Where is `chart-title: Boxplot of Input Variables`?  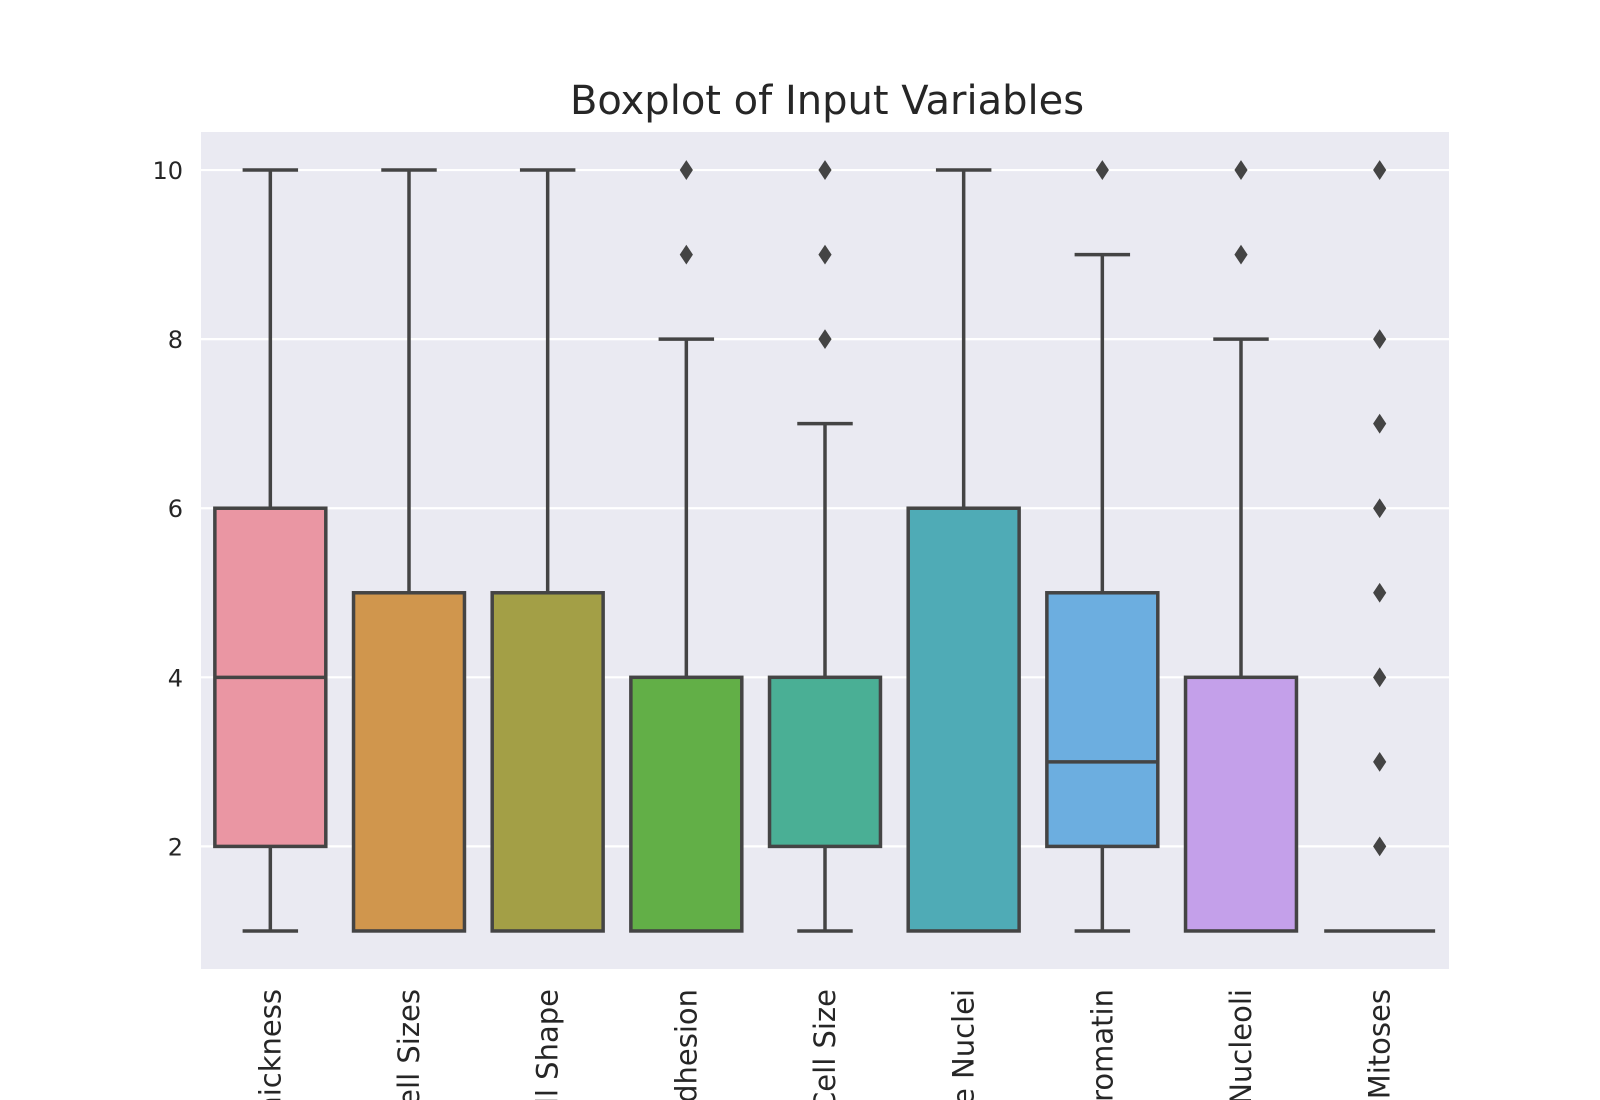 chart-title: Boxplot of Input Variables is located at coordinates (827, 101).